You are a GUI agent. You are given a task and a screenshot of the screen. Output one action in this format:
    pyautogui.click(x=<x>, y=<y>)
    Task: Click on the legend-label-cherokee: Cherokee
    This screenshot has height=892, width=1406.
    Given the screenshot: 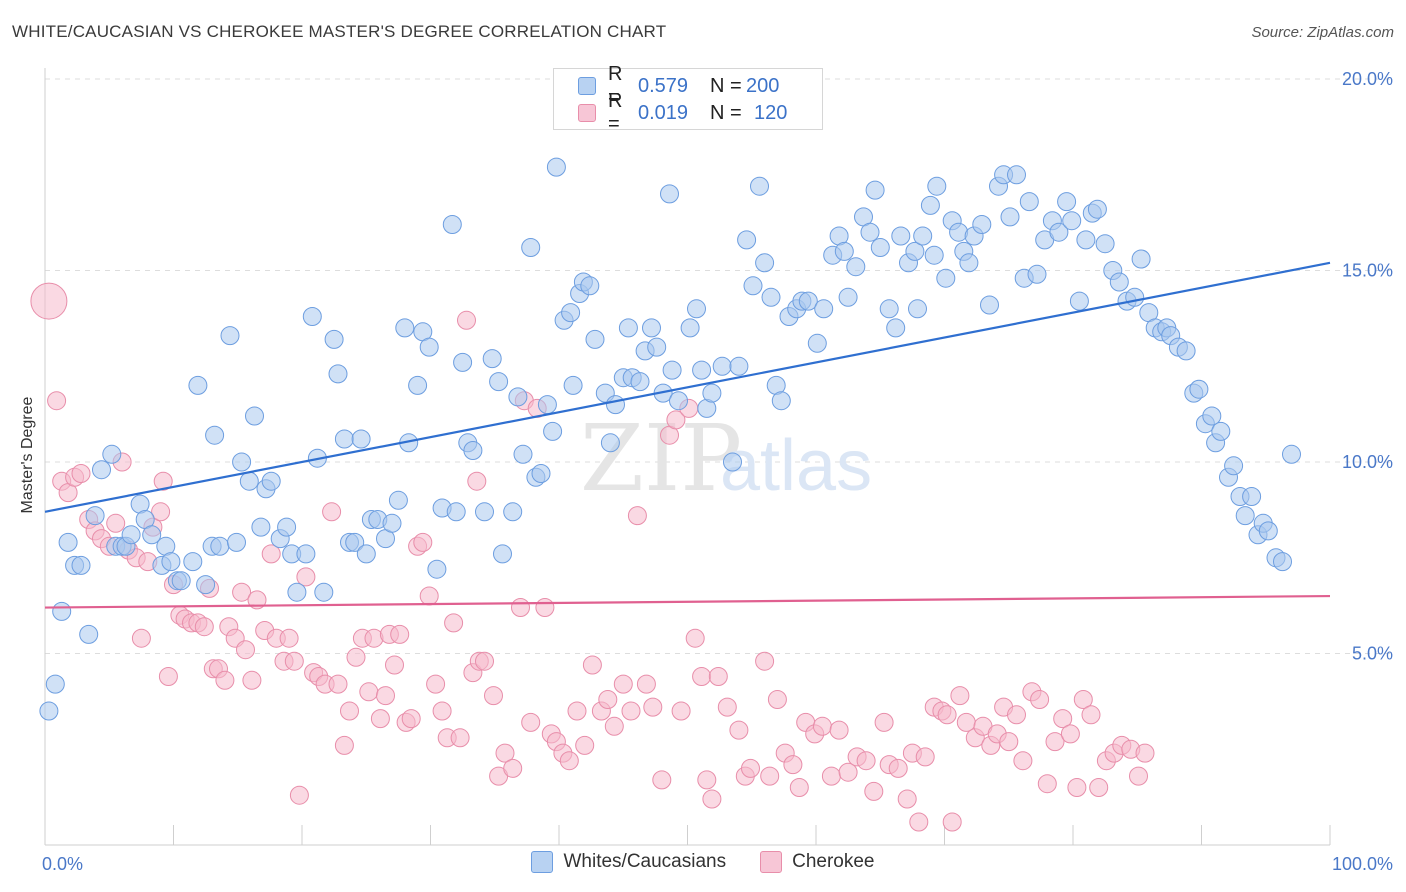 What is the action you would take?
    pyautogui.click(x=833, y=861)
    